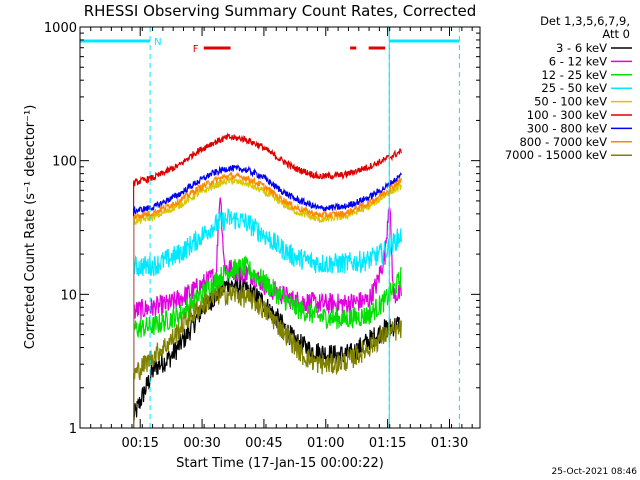  What do you see at coordinates (570, 102) in the screenshot?
I see `legend-label: 50 - 100 keV` at bounding box center [570, 102].